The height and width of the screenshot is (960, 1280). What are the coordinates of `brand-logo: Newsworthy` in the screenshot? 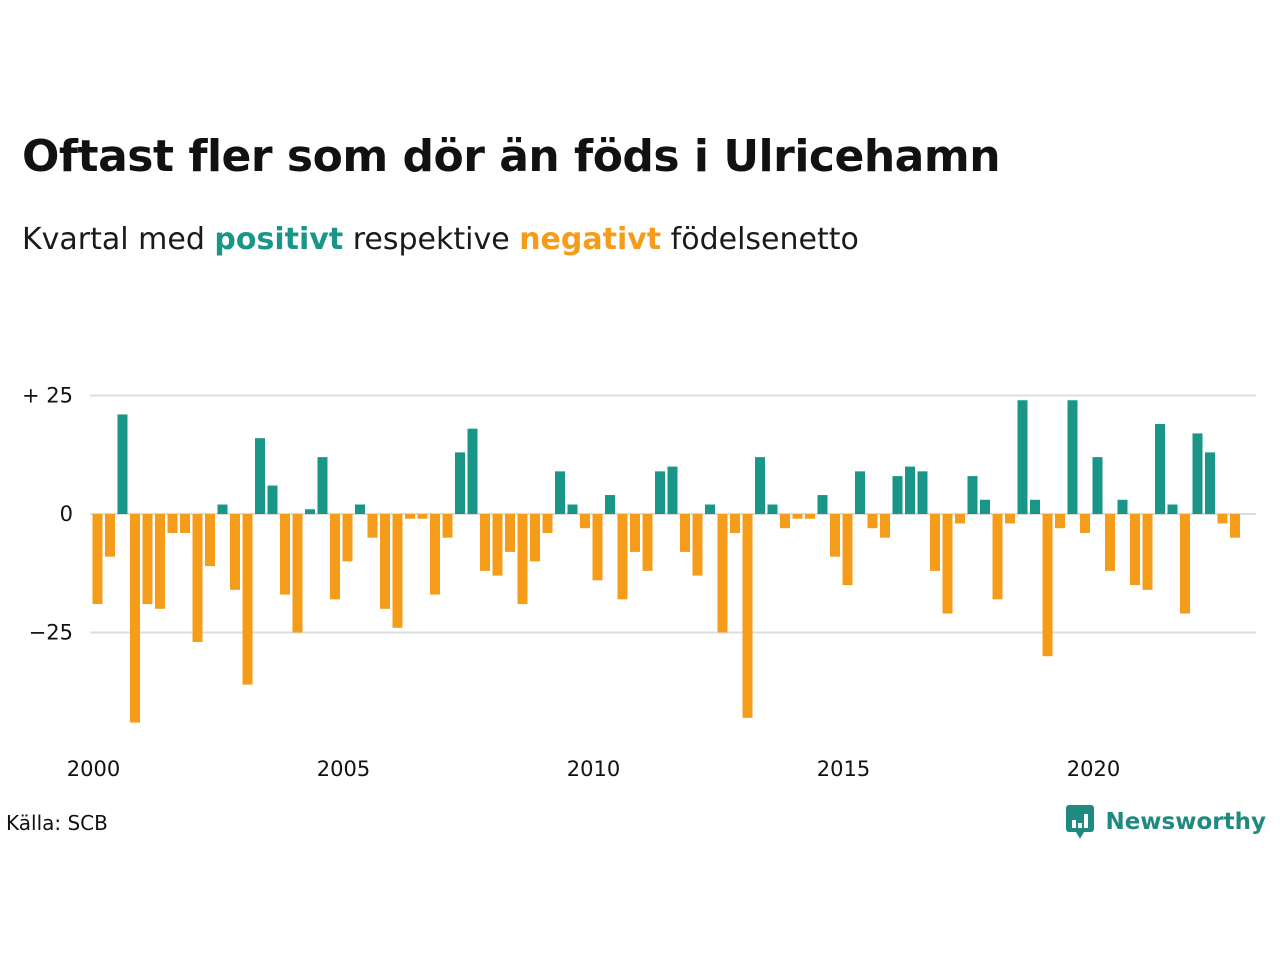 It's located at (1165, 822).